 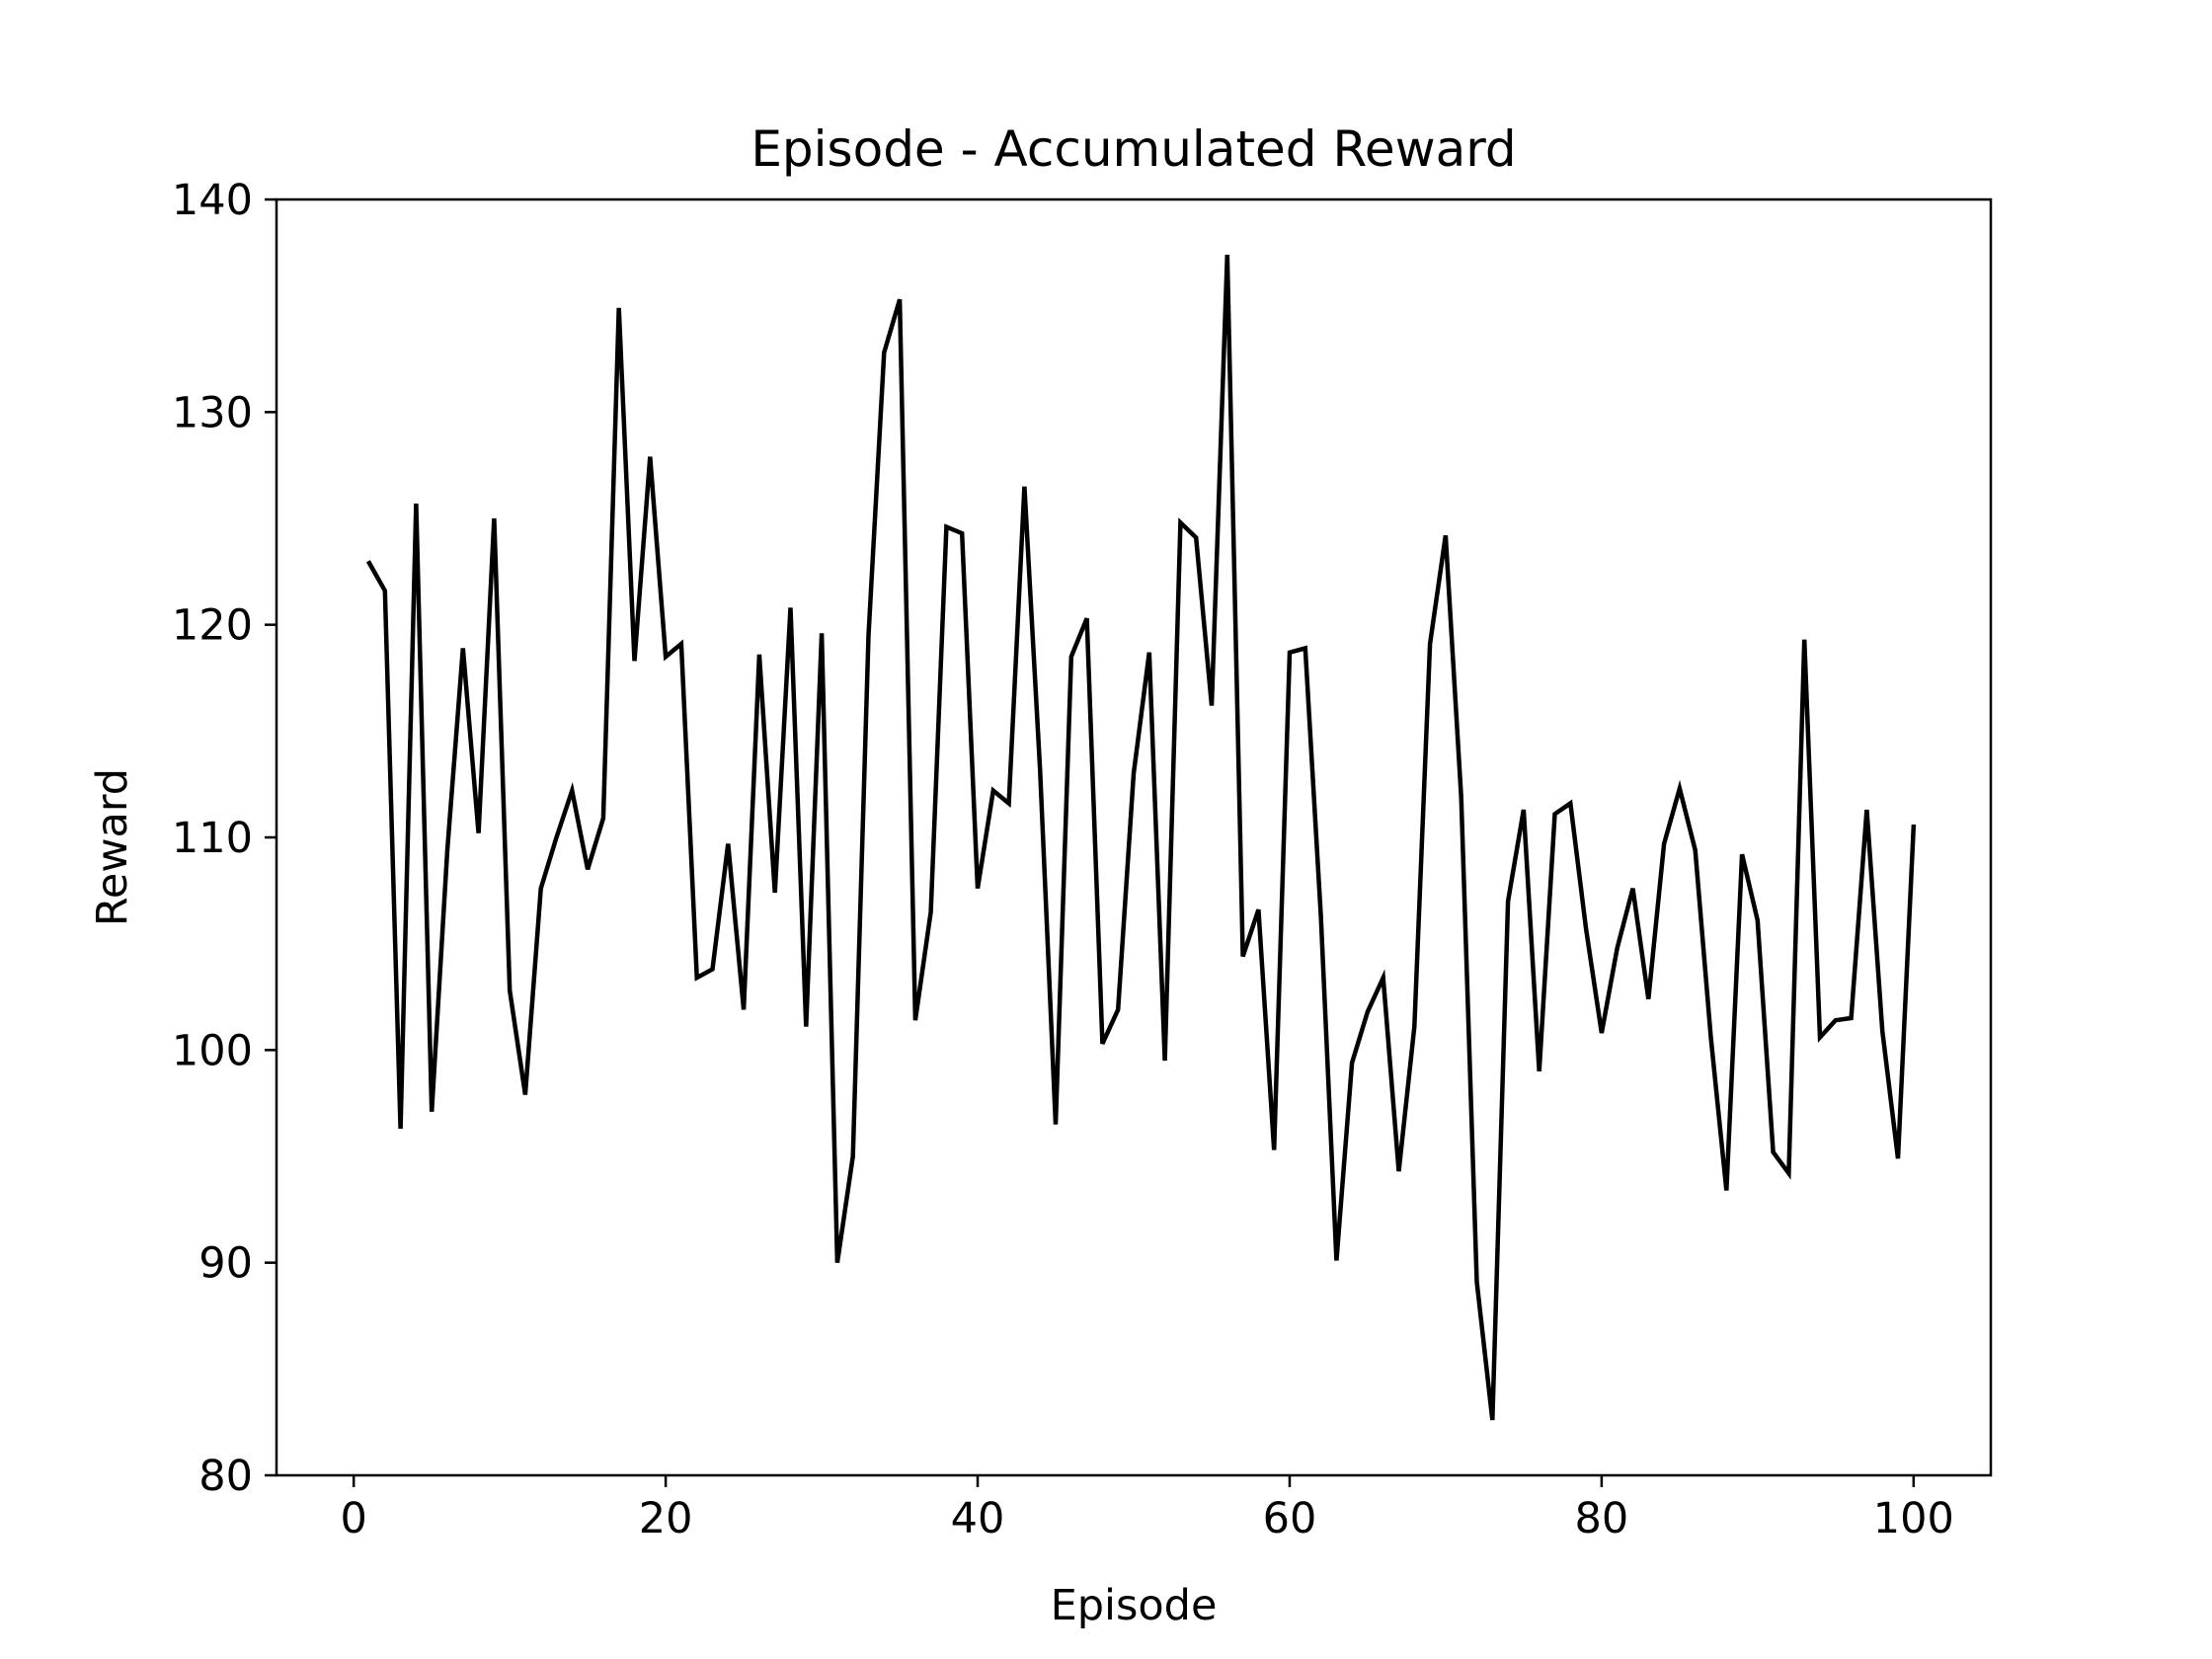 What do you see at coordinates (1134, 1606) in the screenshot?
I see `x-axis-label: Episode` at bounding box center [1134, 1606].